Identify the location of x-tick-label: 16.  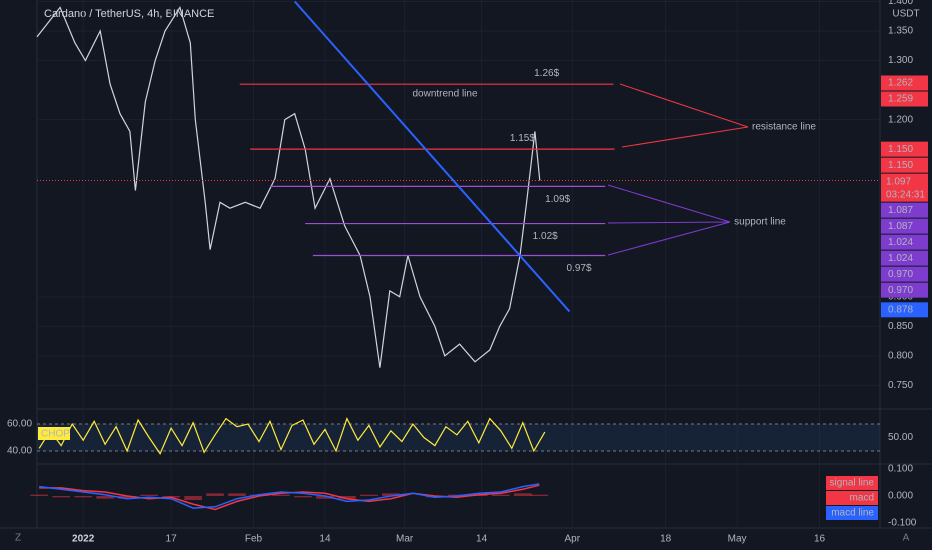
(820, 539).